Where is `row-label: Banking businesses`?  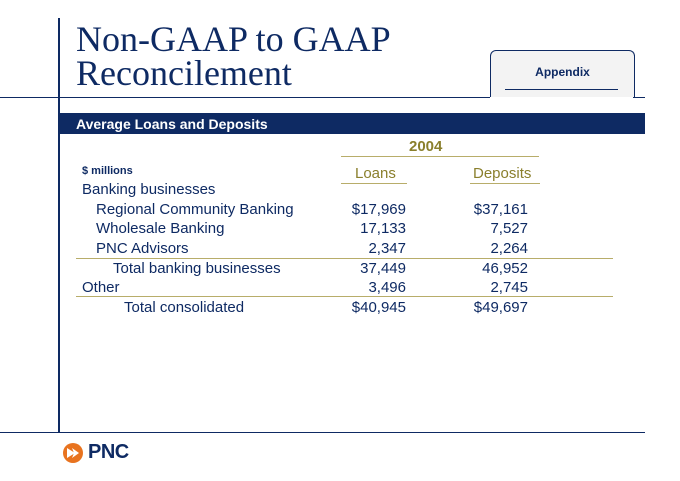
row-label: Banking businesses is located at coordinates (149, 189).